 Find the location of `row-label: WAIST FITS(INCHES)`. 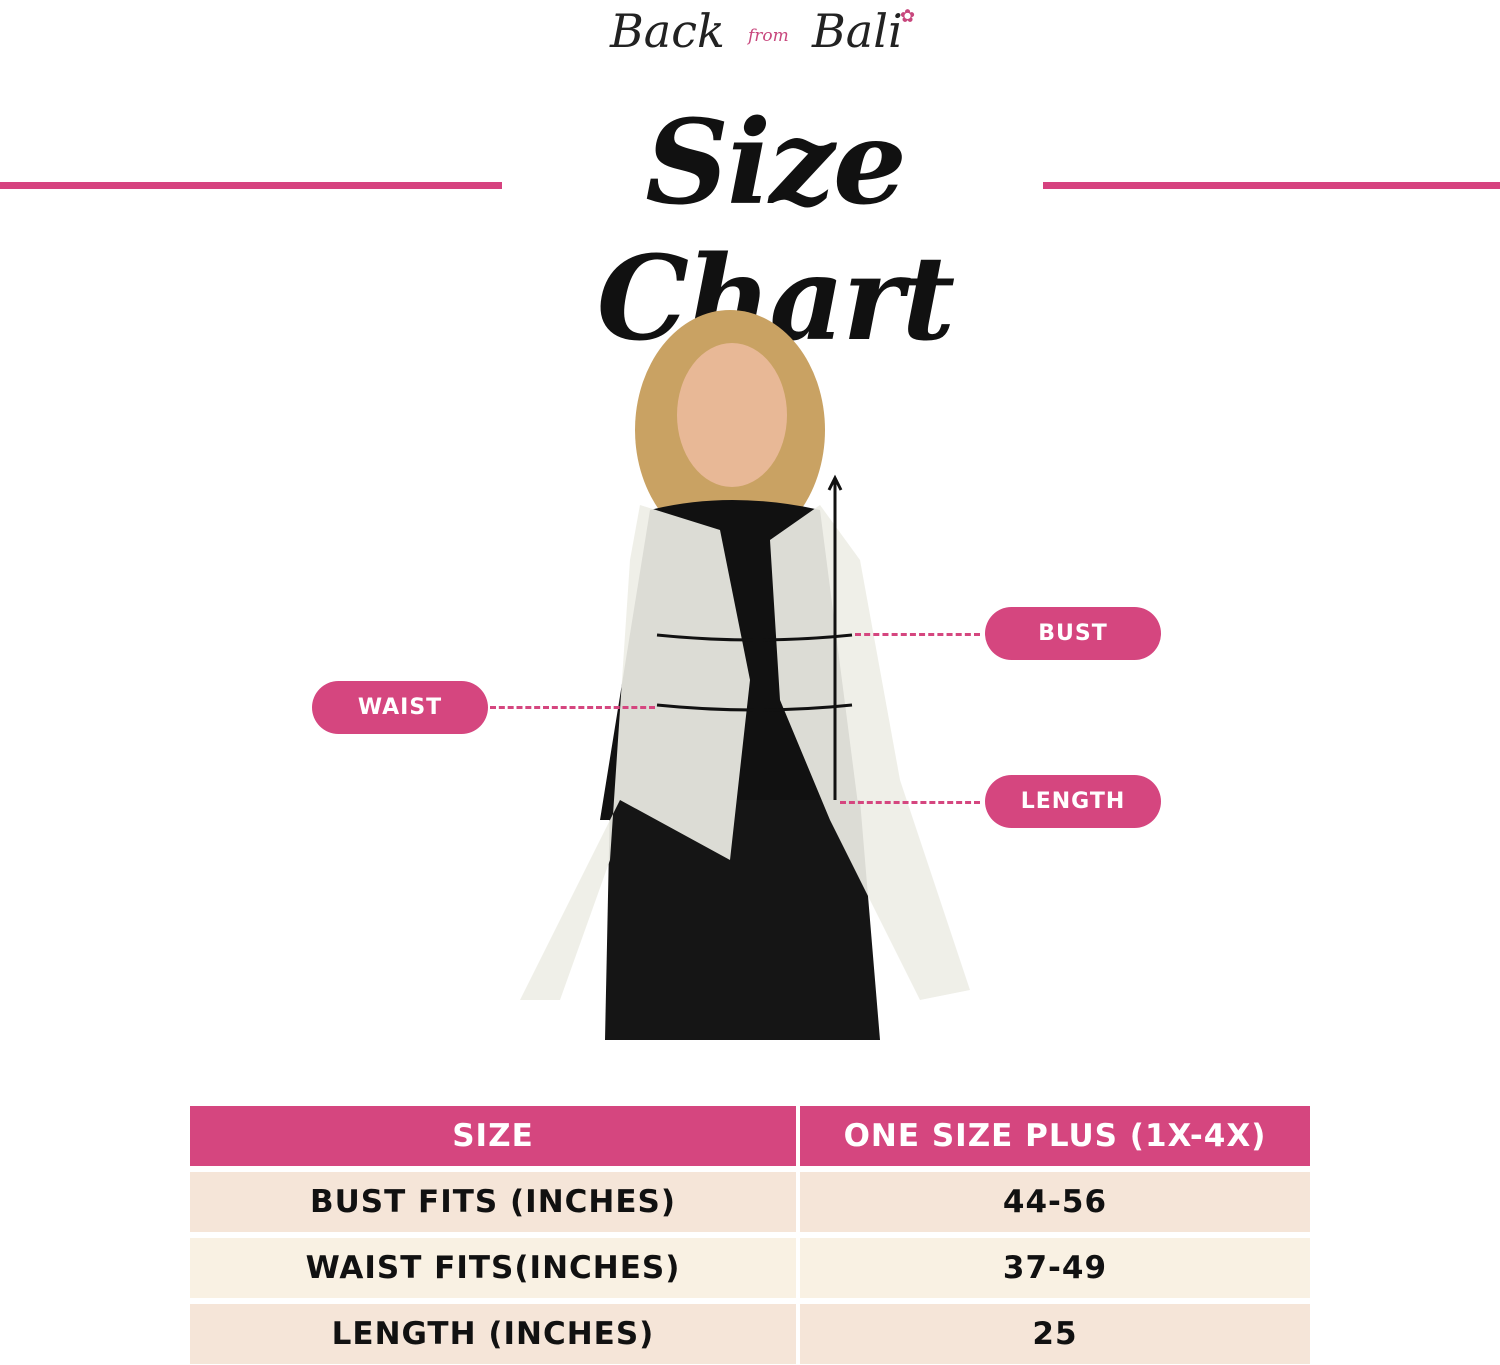

row-label: WAIST FITS(INCHES) is located at coordinates (493, 1268).